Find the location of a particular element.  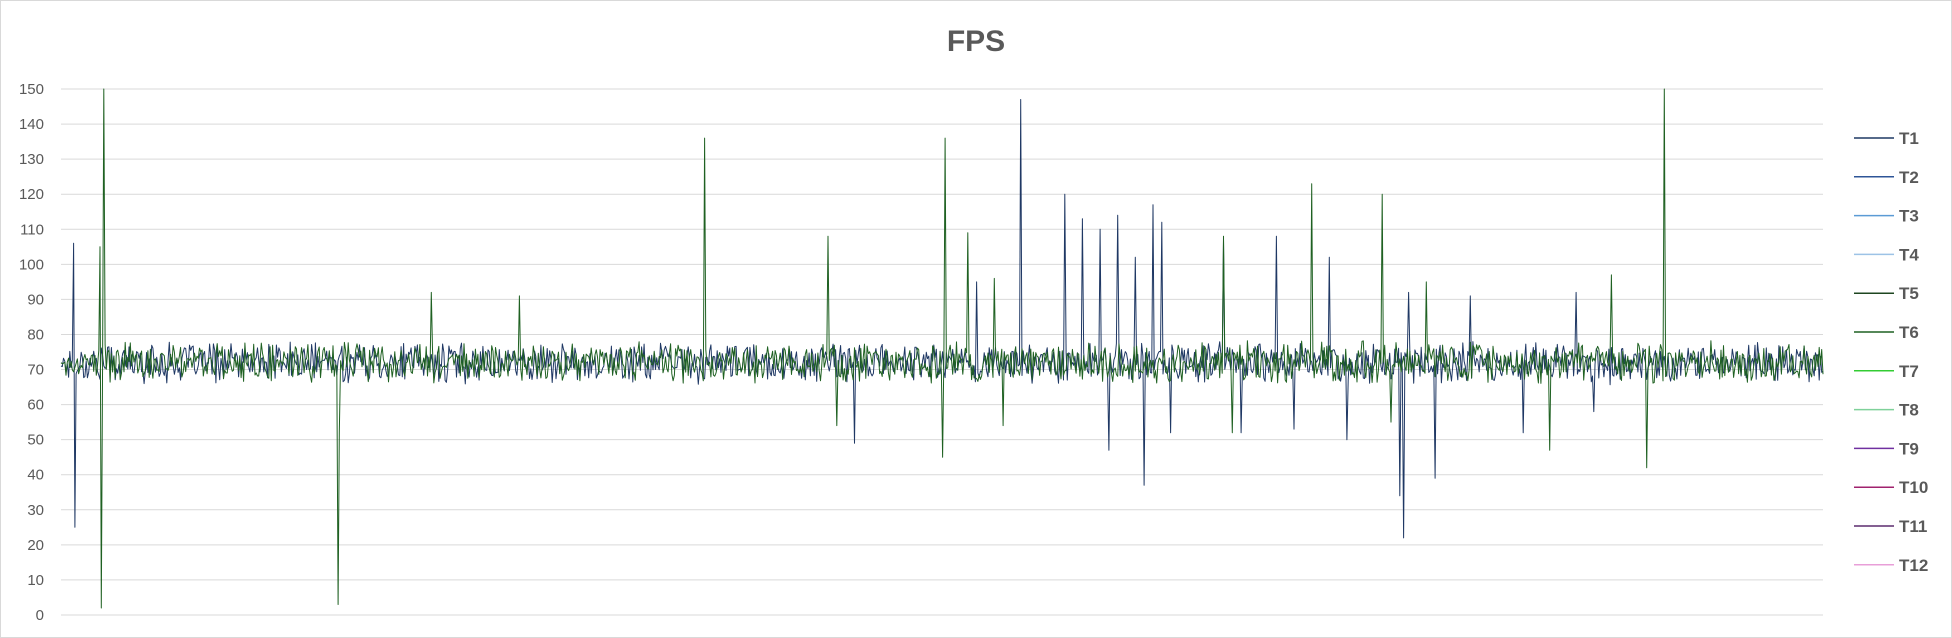

legend-item-t12: T12 is located at coordinates (1891, 565).